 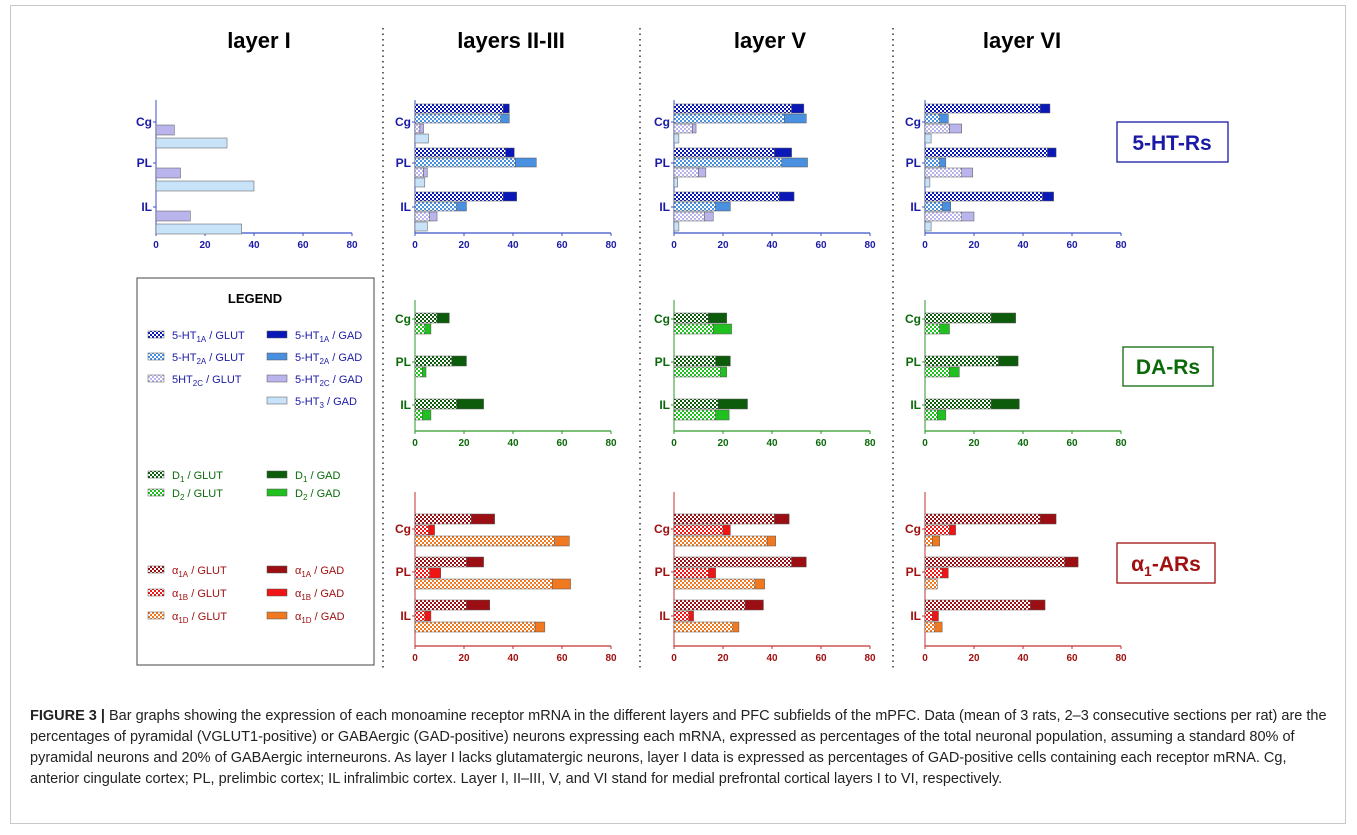 I want to click on bar-il-1a-gad, so click(x=478, y=605).